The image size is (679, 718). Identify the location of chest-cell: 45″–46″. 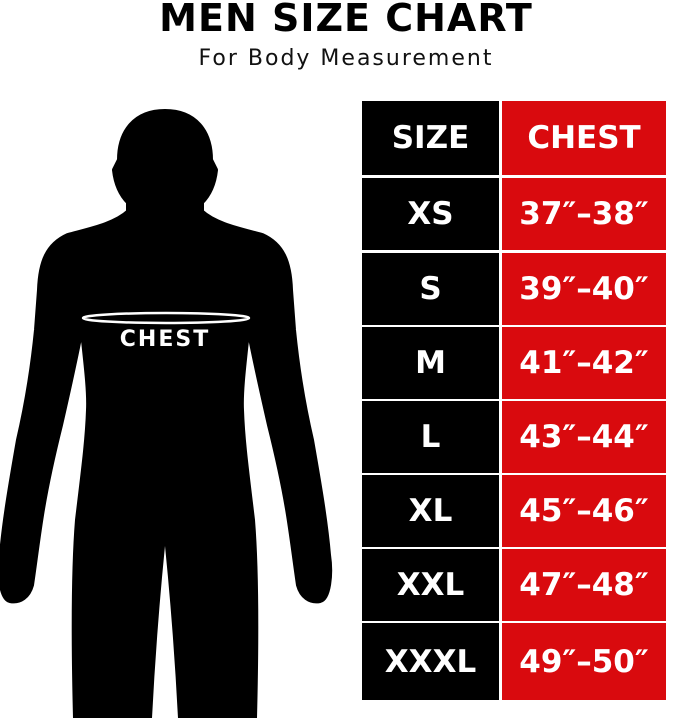
(584, 511).